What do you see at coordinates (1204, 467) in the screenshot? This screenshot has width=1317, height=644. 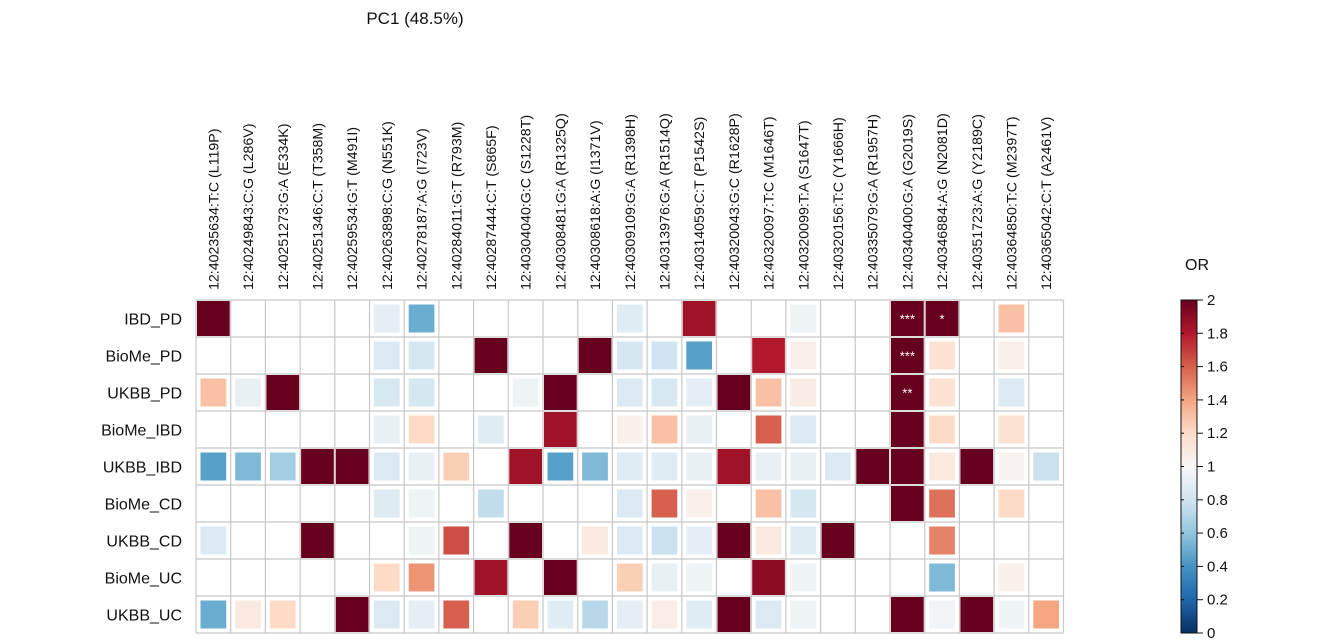 I see `colorbar-ticks: 0 0.2 0.4 0.6 0.8 1 1.2 1.4 1.6 1.8 2` at bounding box center [1204, 467].